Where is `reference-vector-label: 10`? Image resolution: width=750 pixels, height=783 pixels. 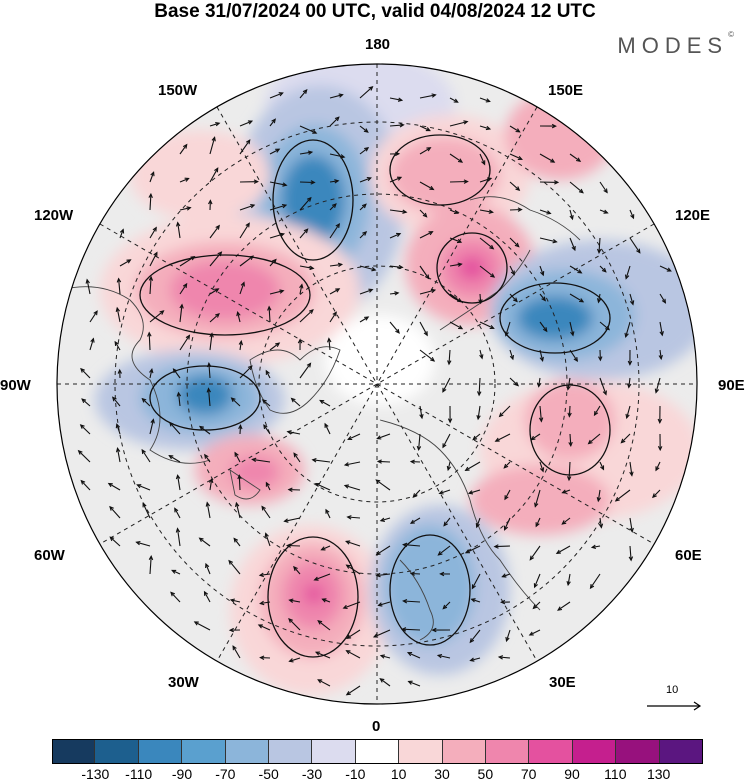
reference-vector-label: 10 is located at coordinates (672, 690).